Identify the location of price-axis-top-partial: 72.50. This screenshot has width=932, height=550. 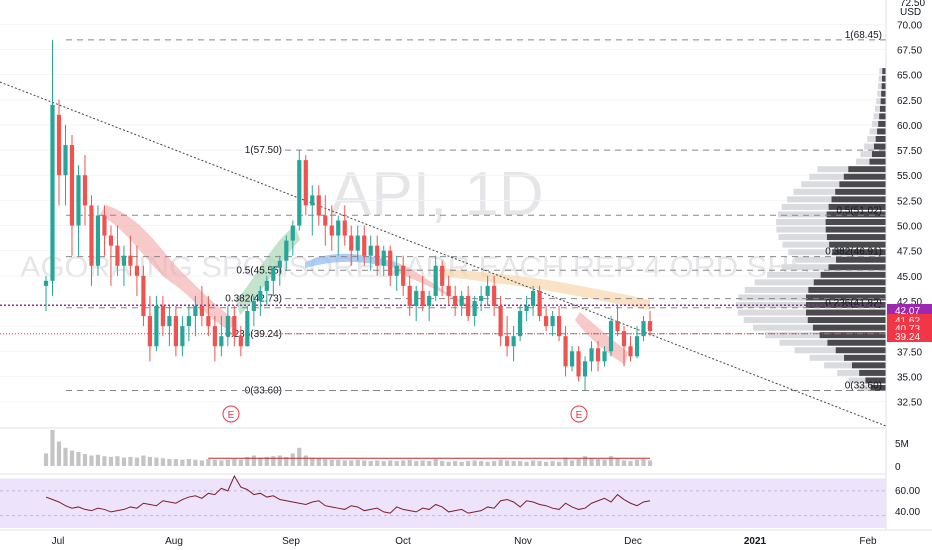
(912, 4).